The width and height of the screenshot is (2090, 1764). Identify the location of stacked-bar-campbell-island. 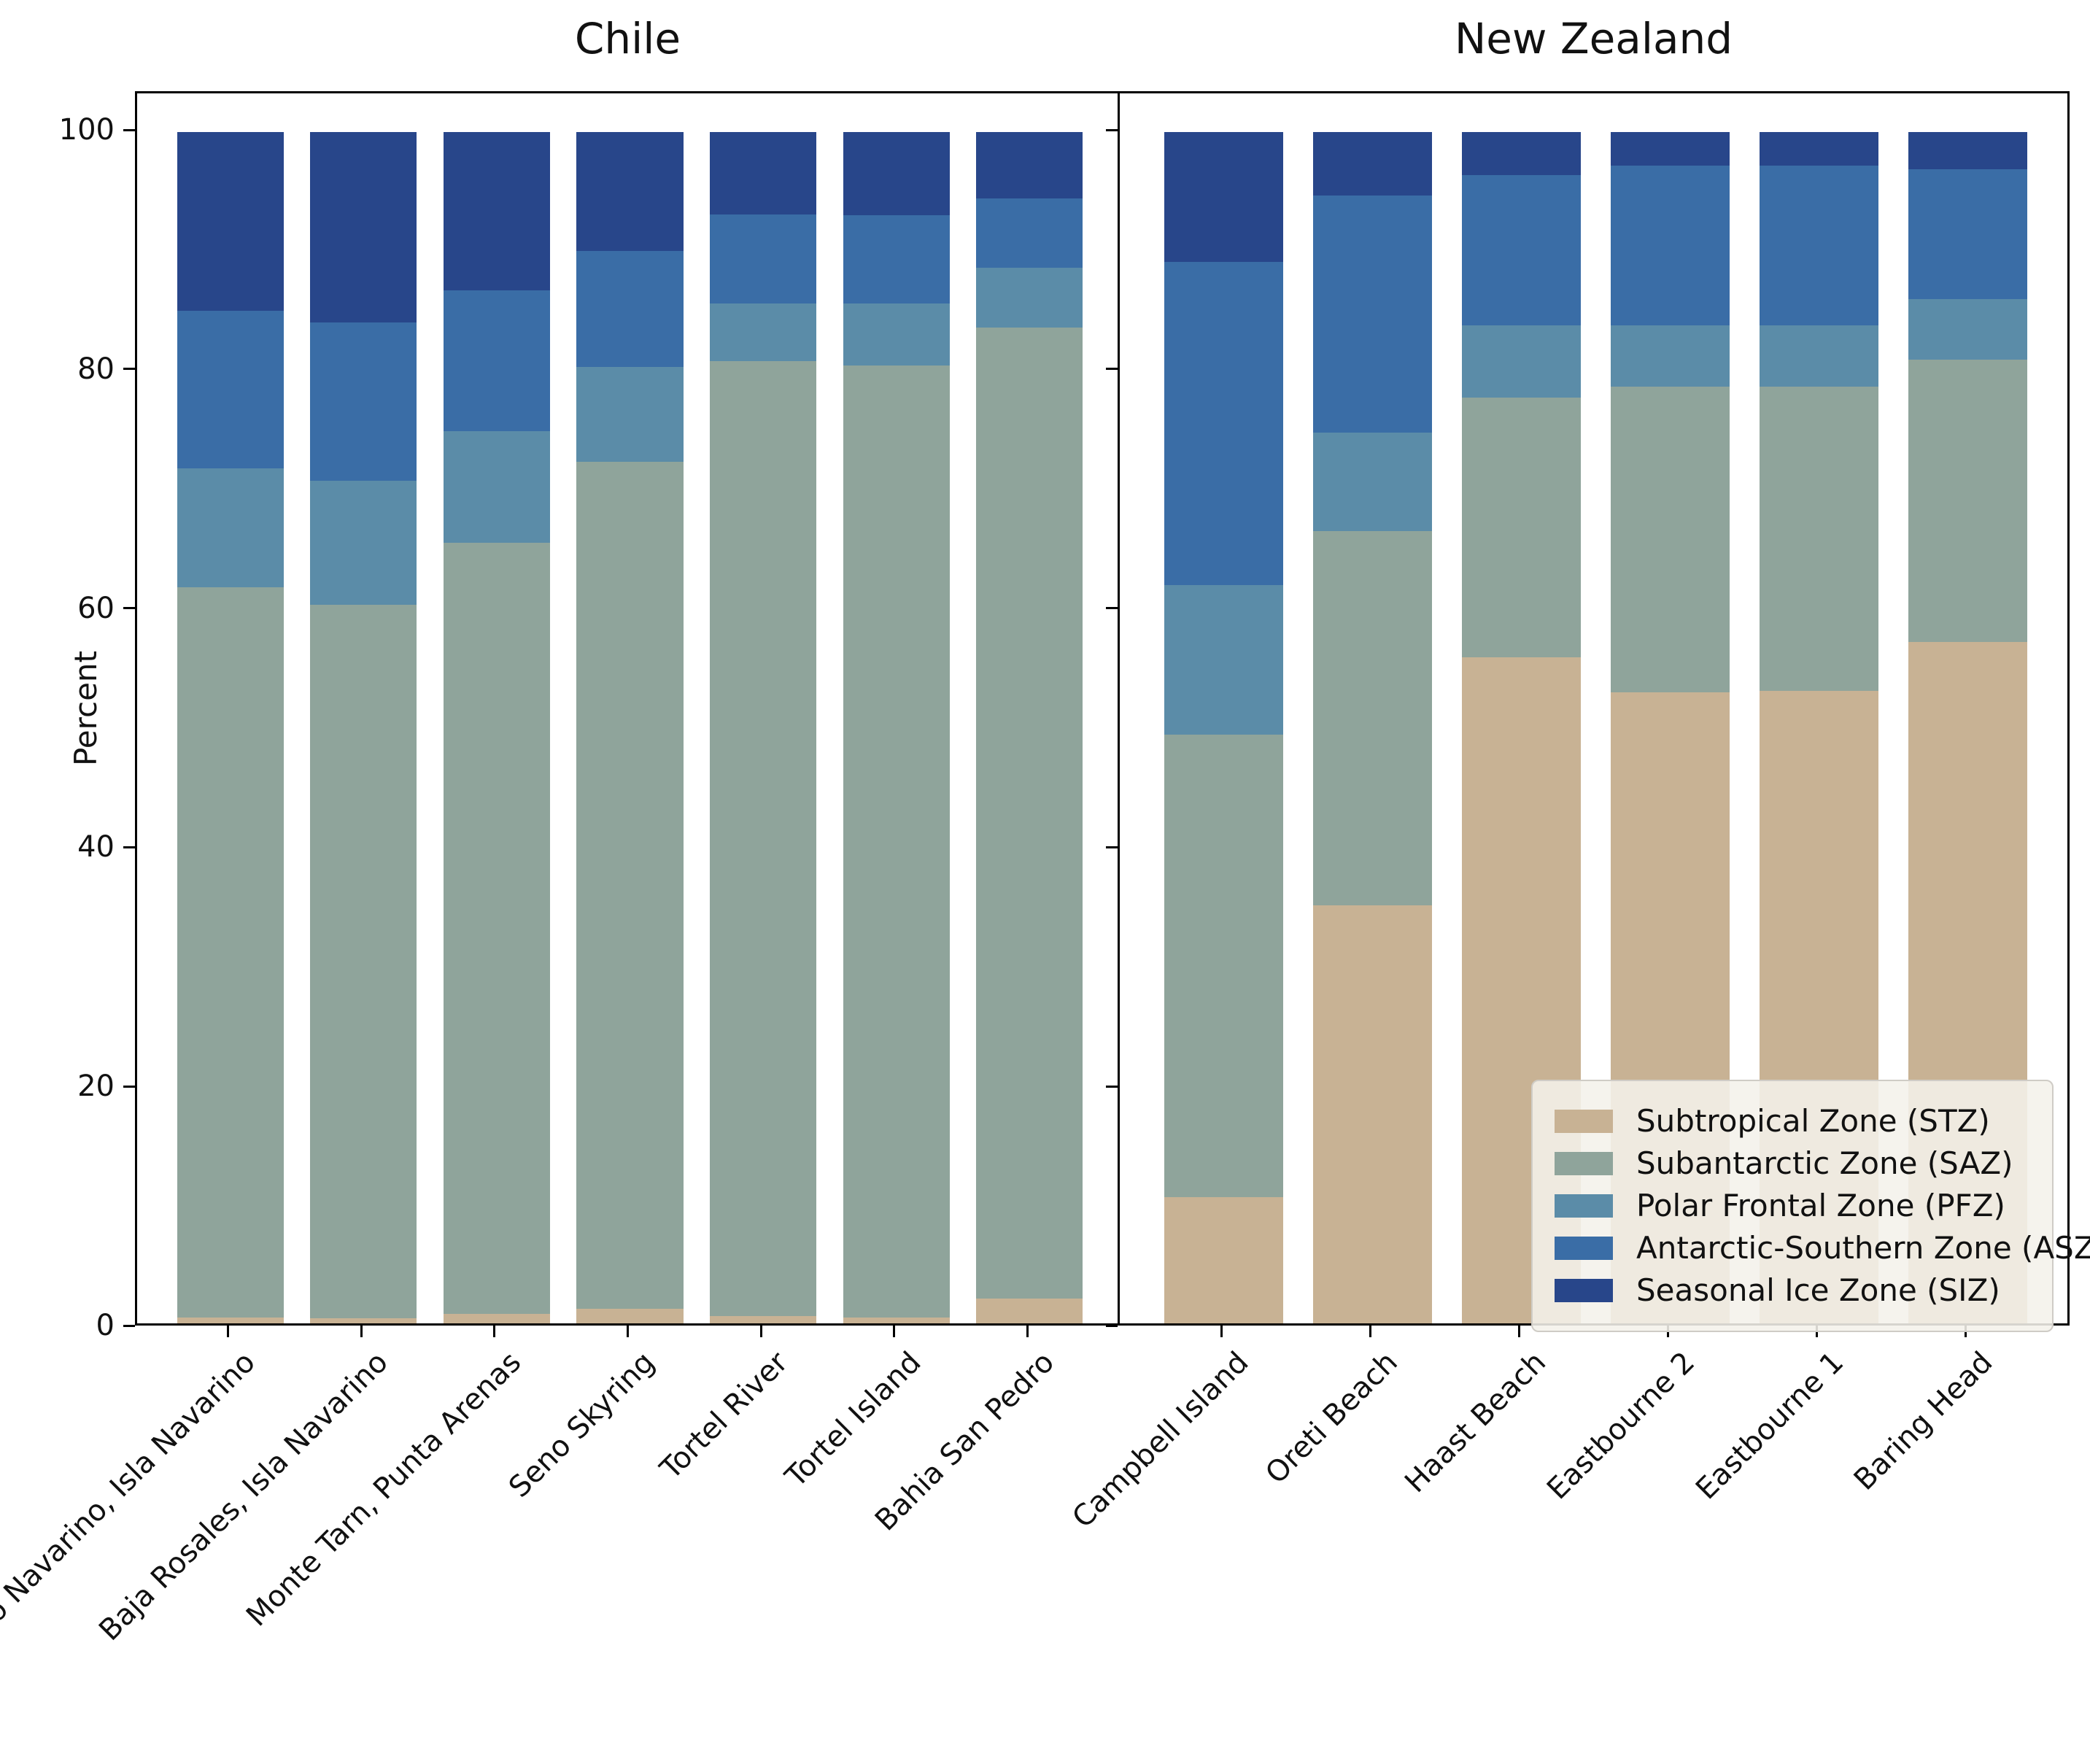
(1224, 727).